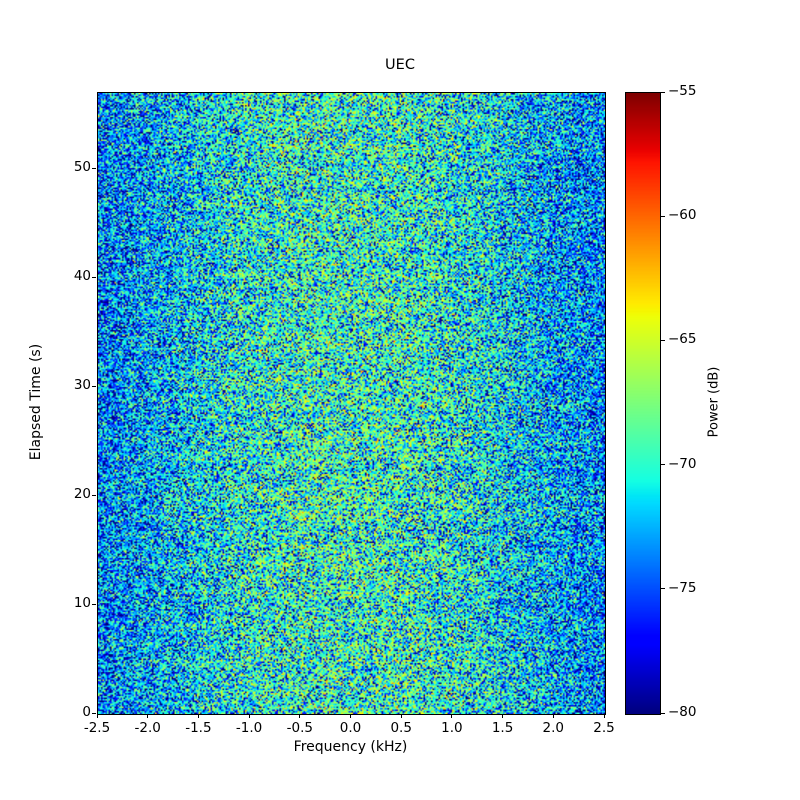 This screenshot has width=800, height=800. Describe the element at coordinates (350, 728) in the screenshot. I see `x-tick-label: 0.0` at that location.